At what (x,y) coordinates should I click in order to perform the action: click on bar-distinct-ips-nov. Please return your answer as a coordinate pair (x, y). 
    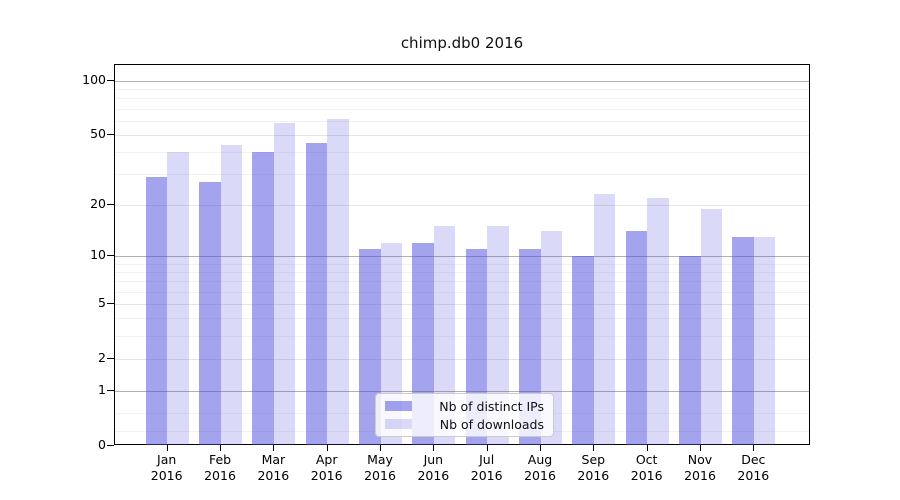
    Looking at the image, I should click on (690, 350).